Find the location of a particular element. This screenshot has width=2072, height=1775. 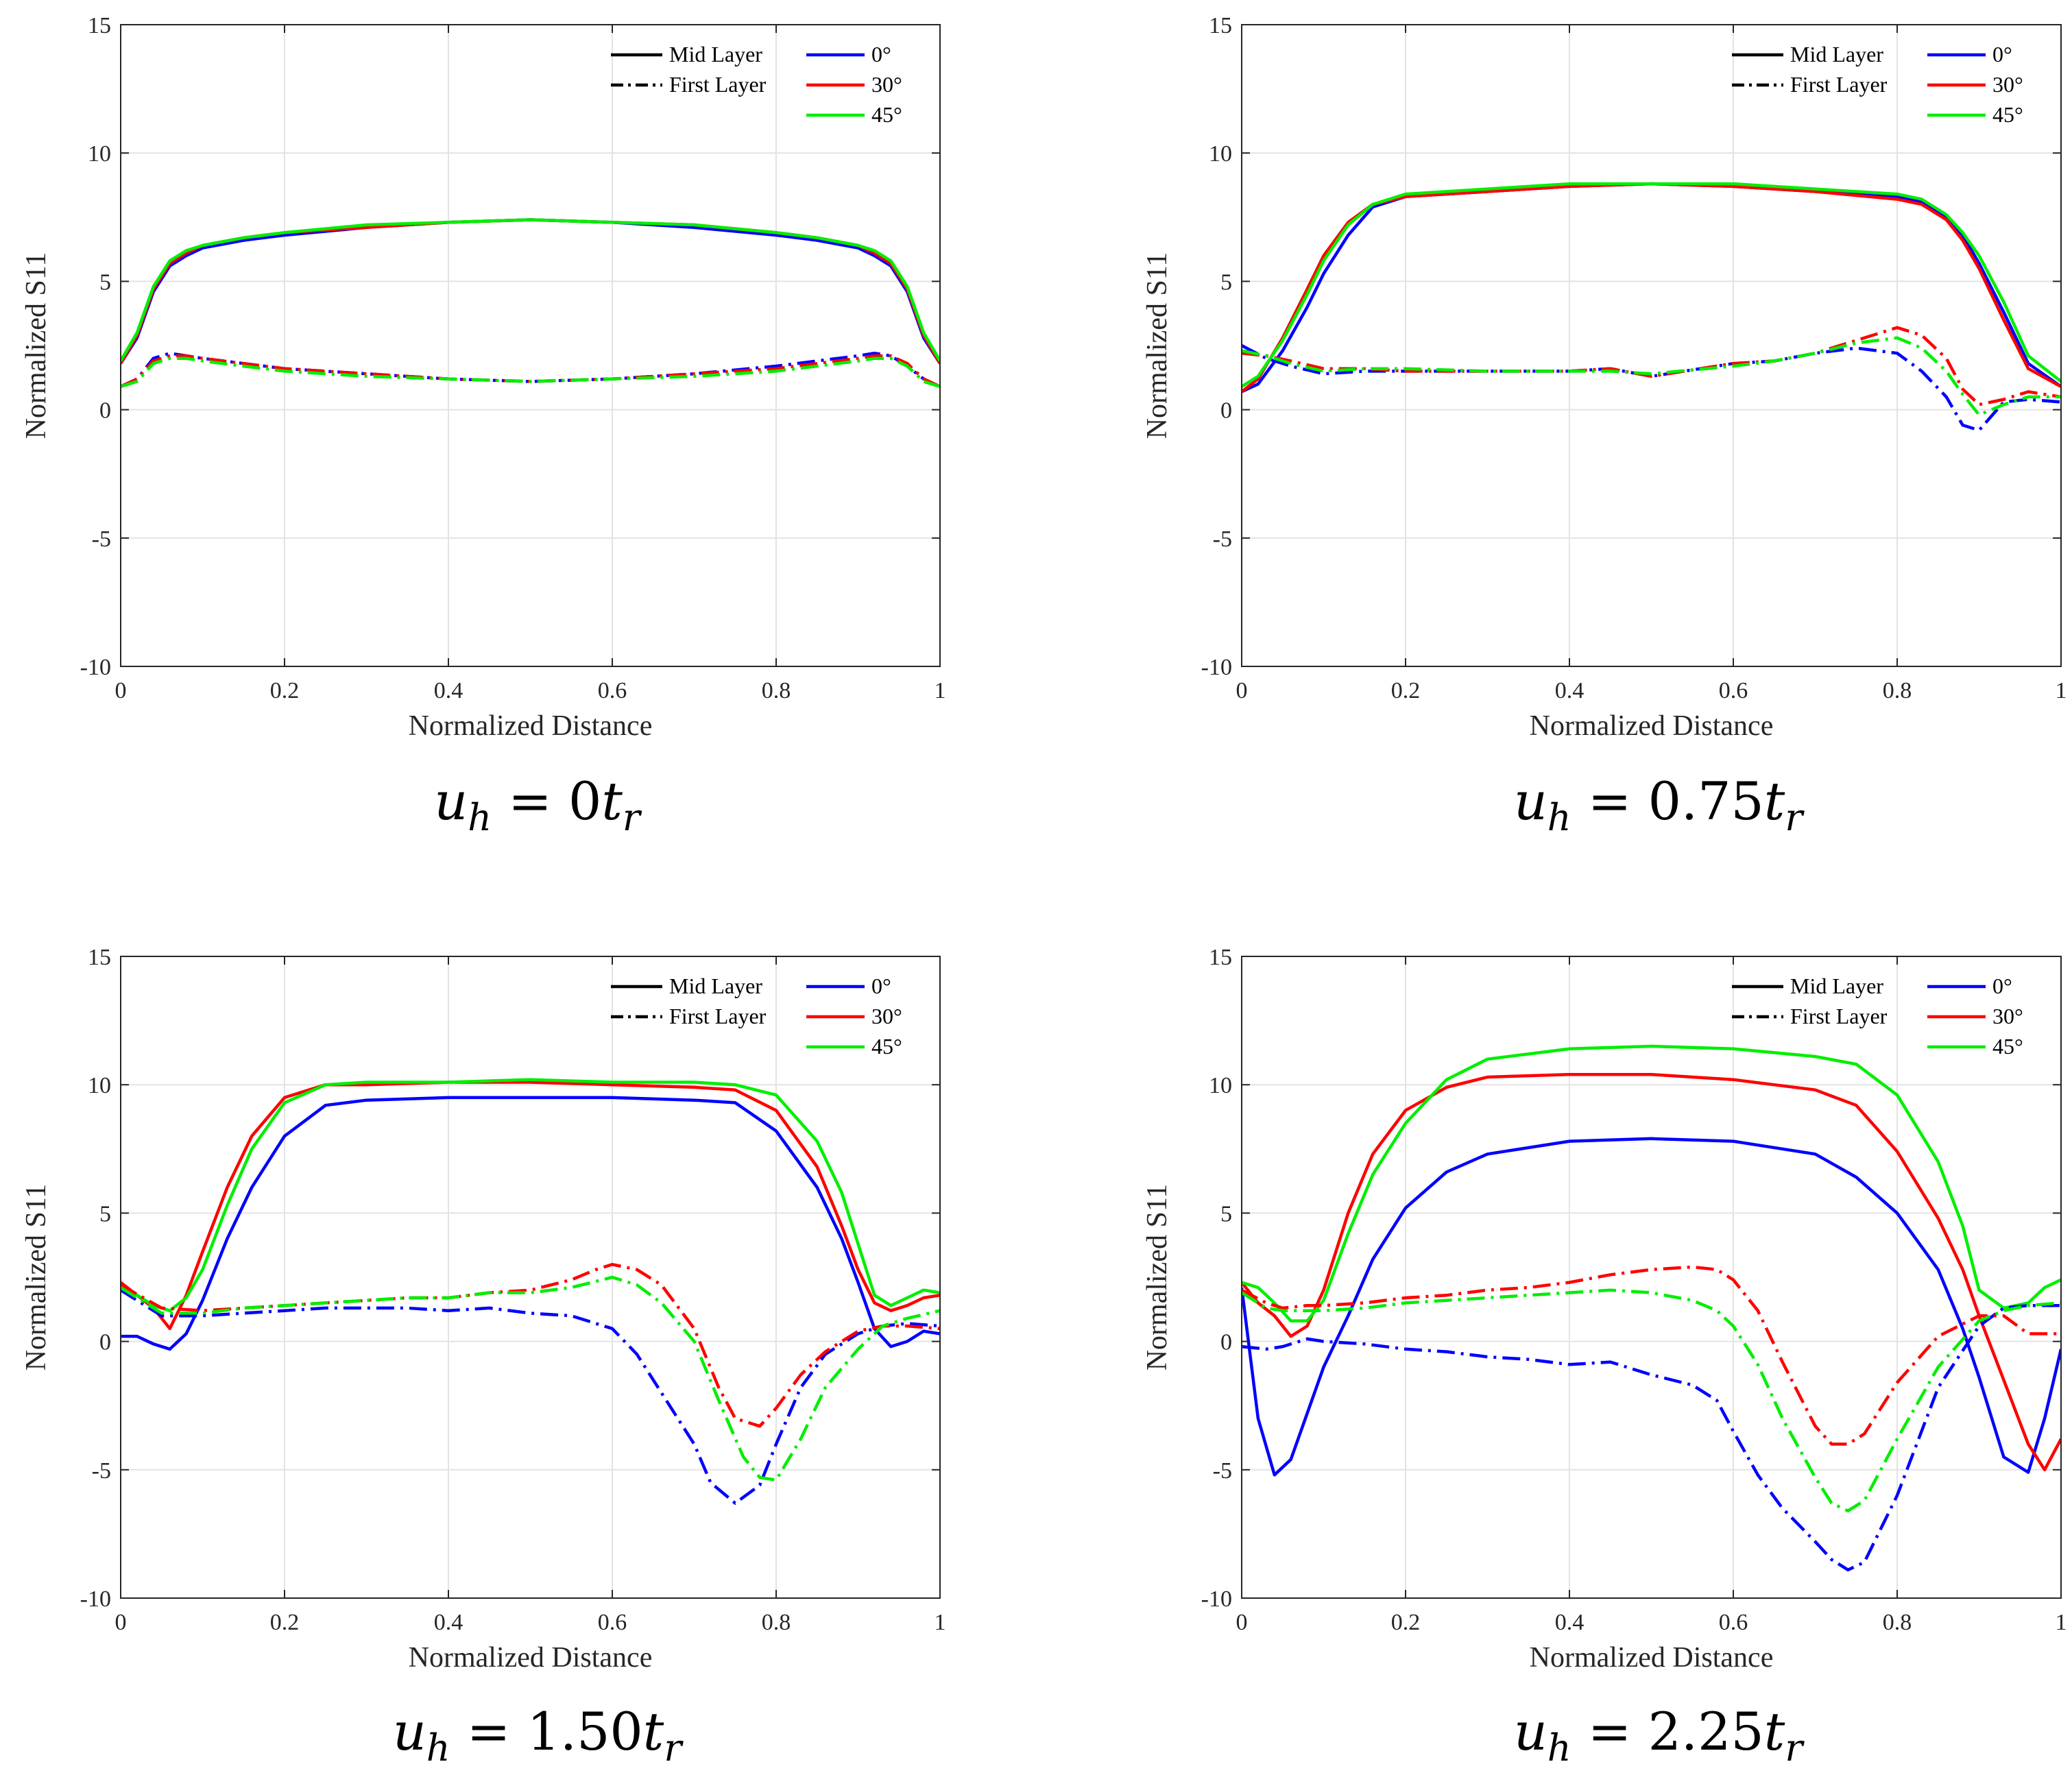

panel-caption: uh = 1.50tr is located at coordinates (538, 1735).